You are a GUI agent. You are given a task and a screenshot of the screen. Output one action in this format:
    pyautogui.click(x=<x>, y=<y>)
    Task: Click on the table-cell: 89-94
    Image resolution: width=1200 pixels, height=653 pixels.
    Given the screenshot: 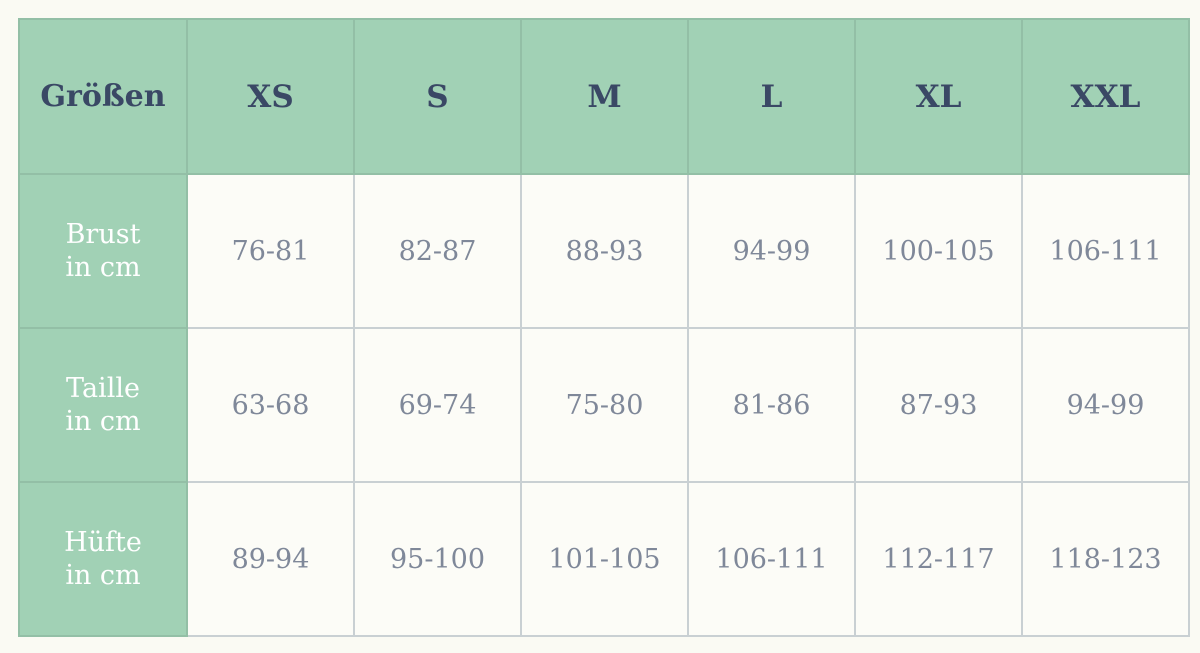 What is the action you would take?
    pyautogui.click(x=270, y=559)
    